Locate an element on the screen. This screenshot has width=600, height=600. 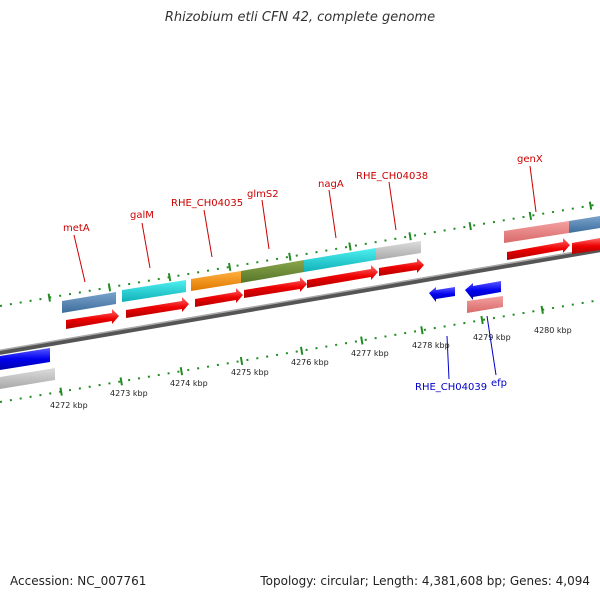
reverse-scale-ticks is located at coordinates (301, 350).